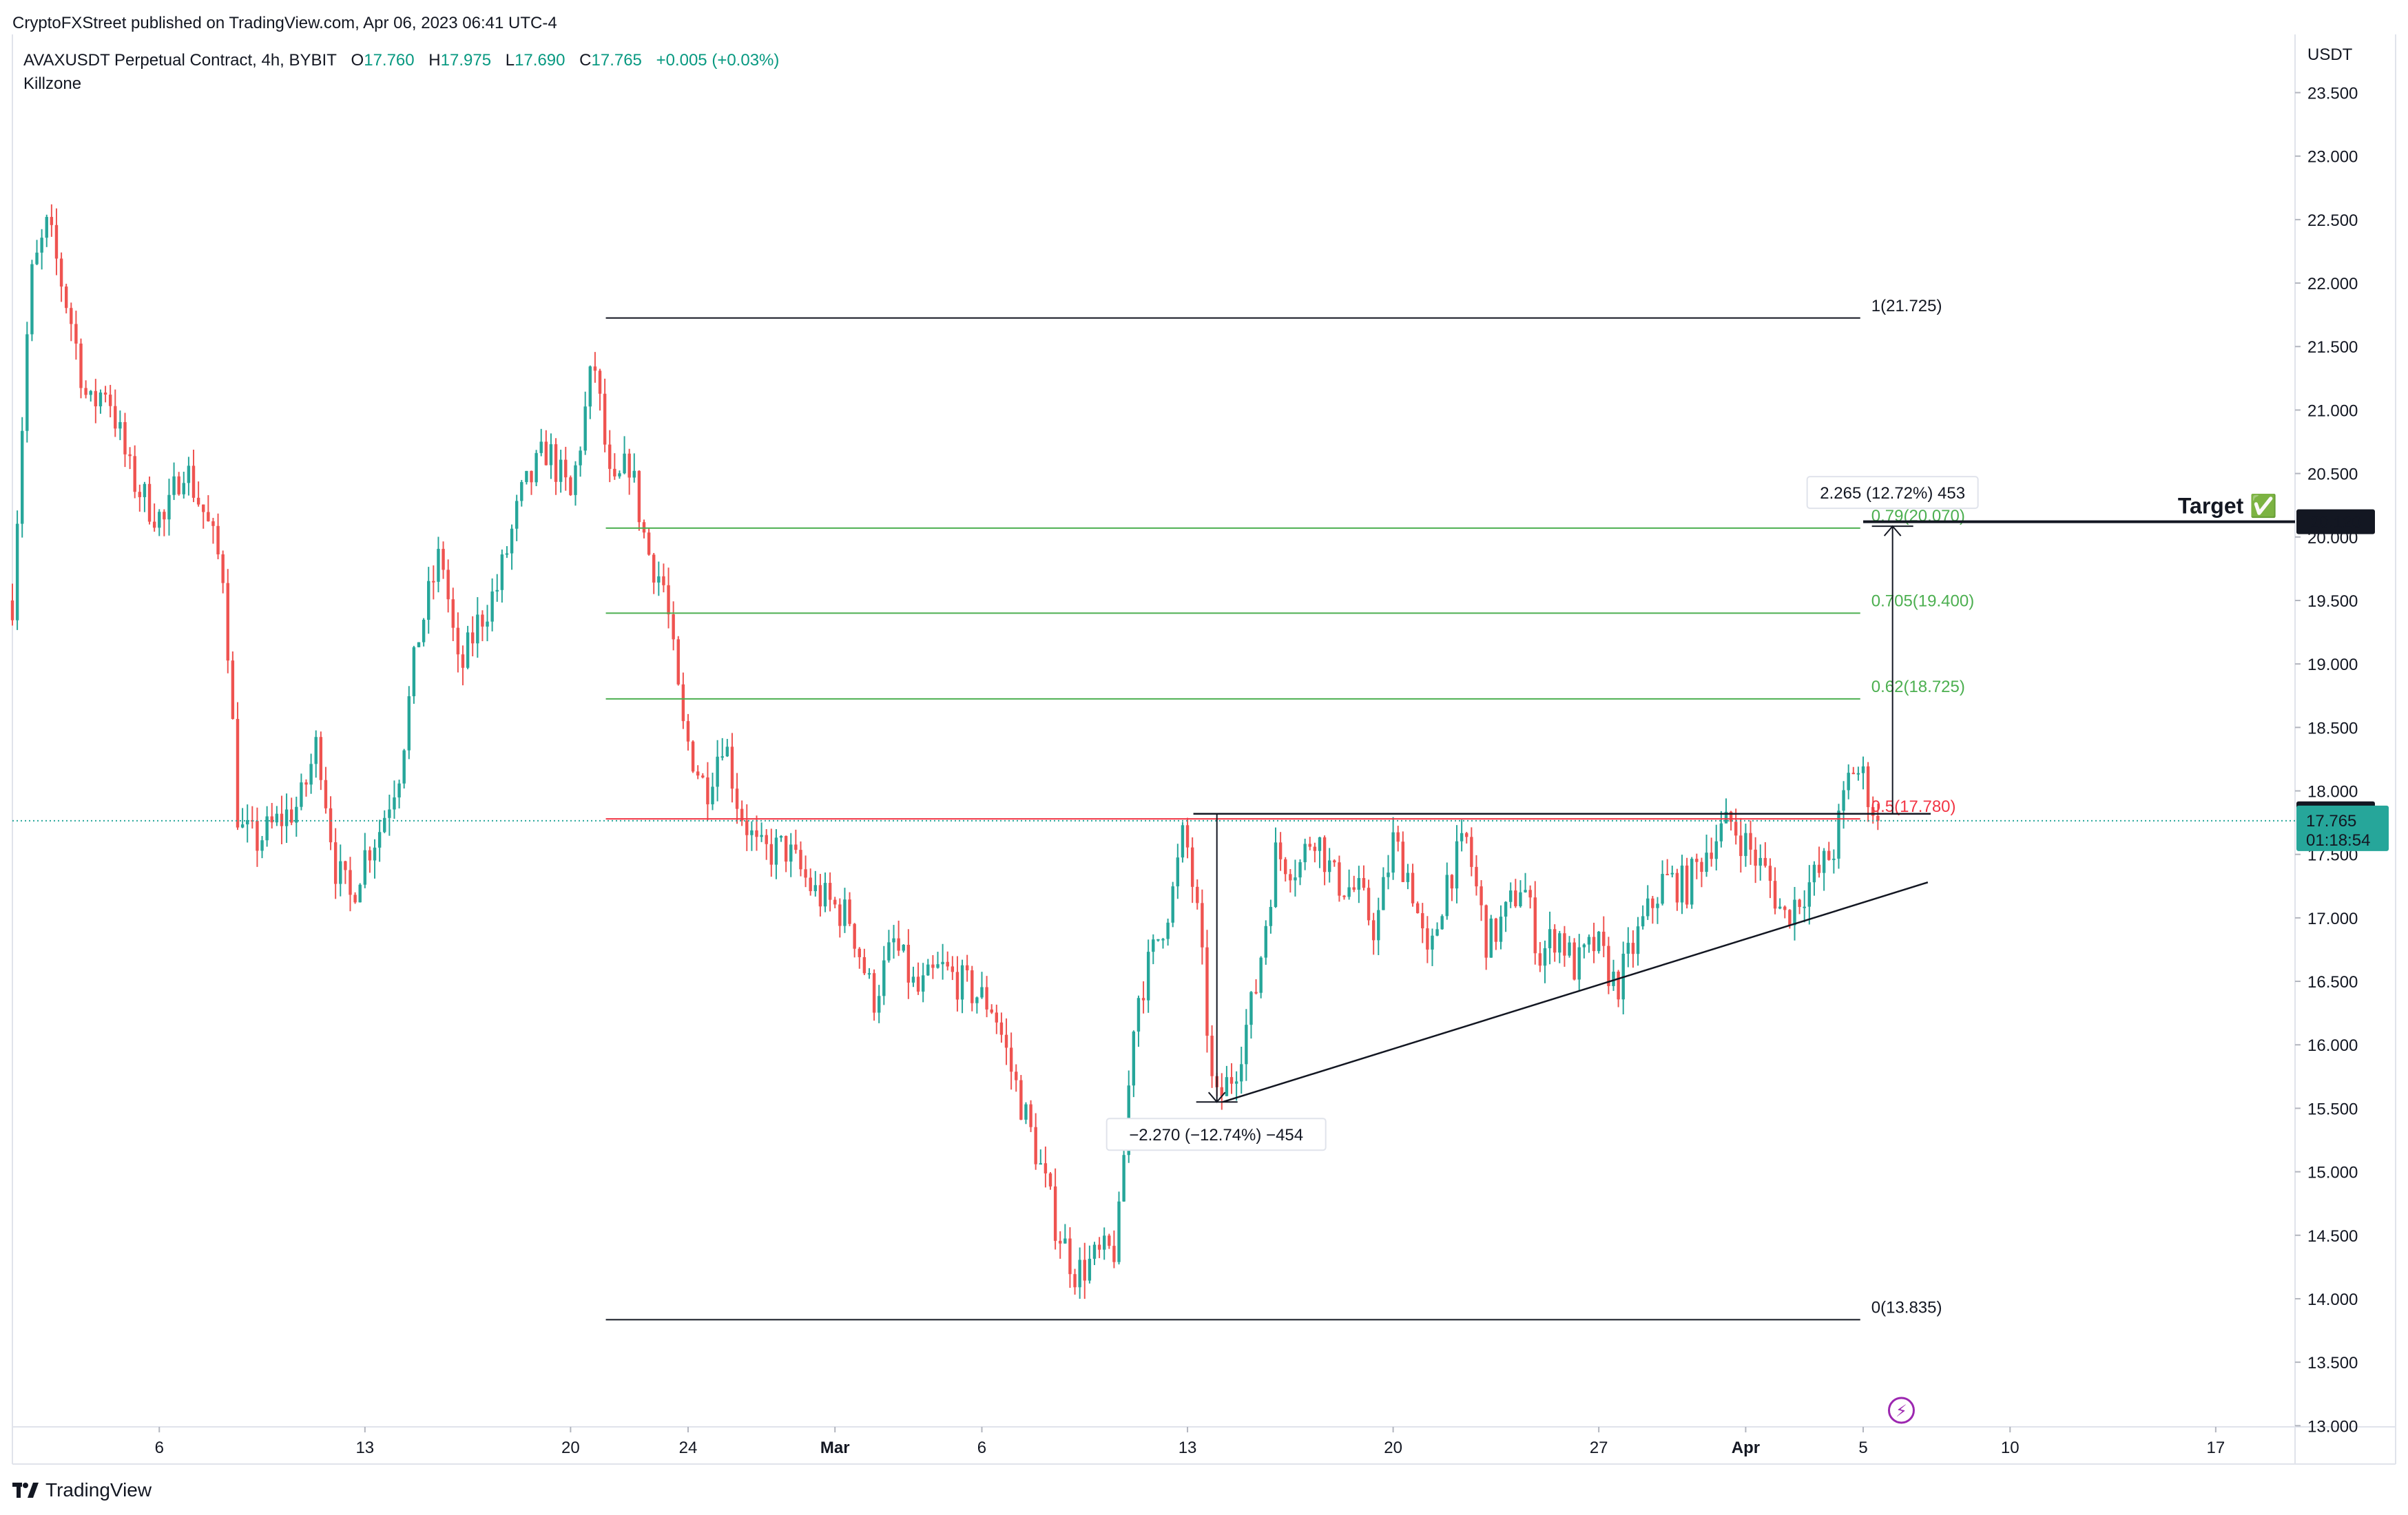 The width and height of the screenshot is (2408, 1515). Describe the element at coordinates (510, 60) in the screenshot. I see `low-label: L` at that location.